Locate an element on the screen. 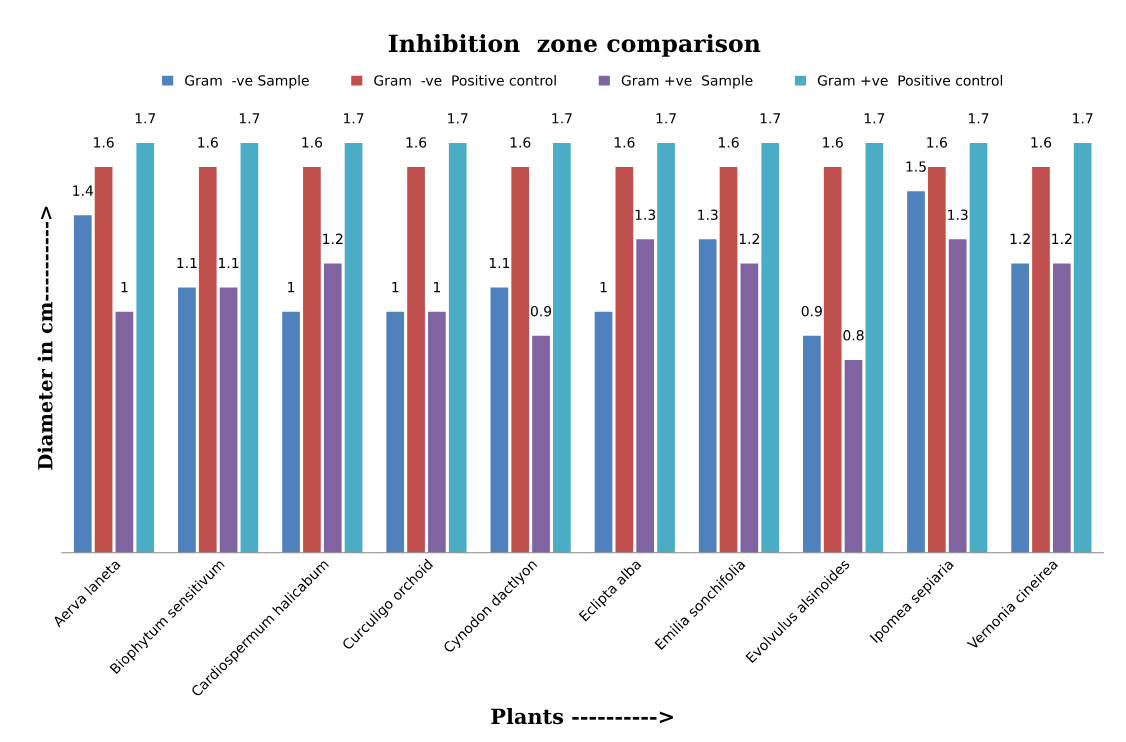 The height and width of the screenshot is (742, 1126). legend-label: Gram +ve Sample is located at coordinates (687, 81).